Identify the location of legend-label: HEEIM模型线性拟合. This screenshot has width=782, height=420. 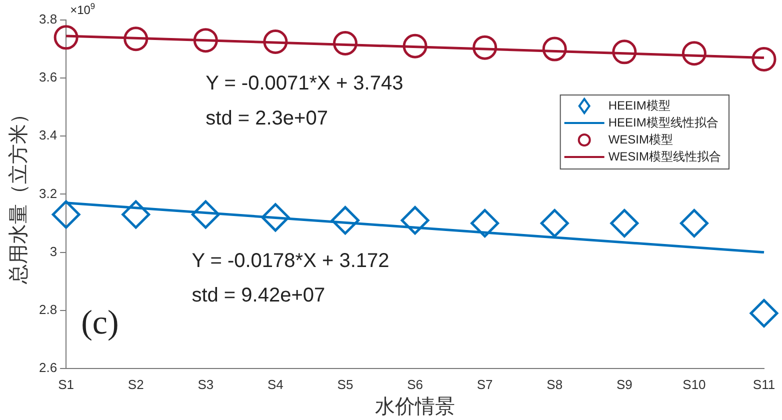
(663, 122).